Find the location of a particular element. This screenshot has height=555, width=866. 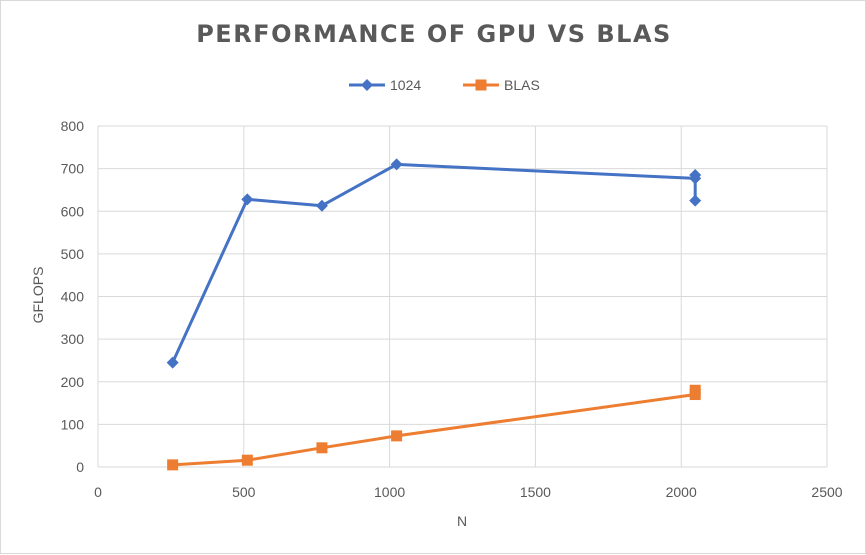

legend-label: BLAS is located at coordinates (522, 85).